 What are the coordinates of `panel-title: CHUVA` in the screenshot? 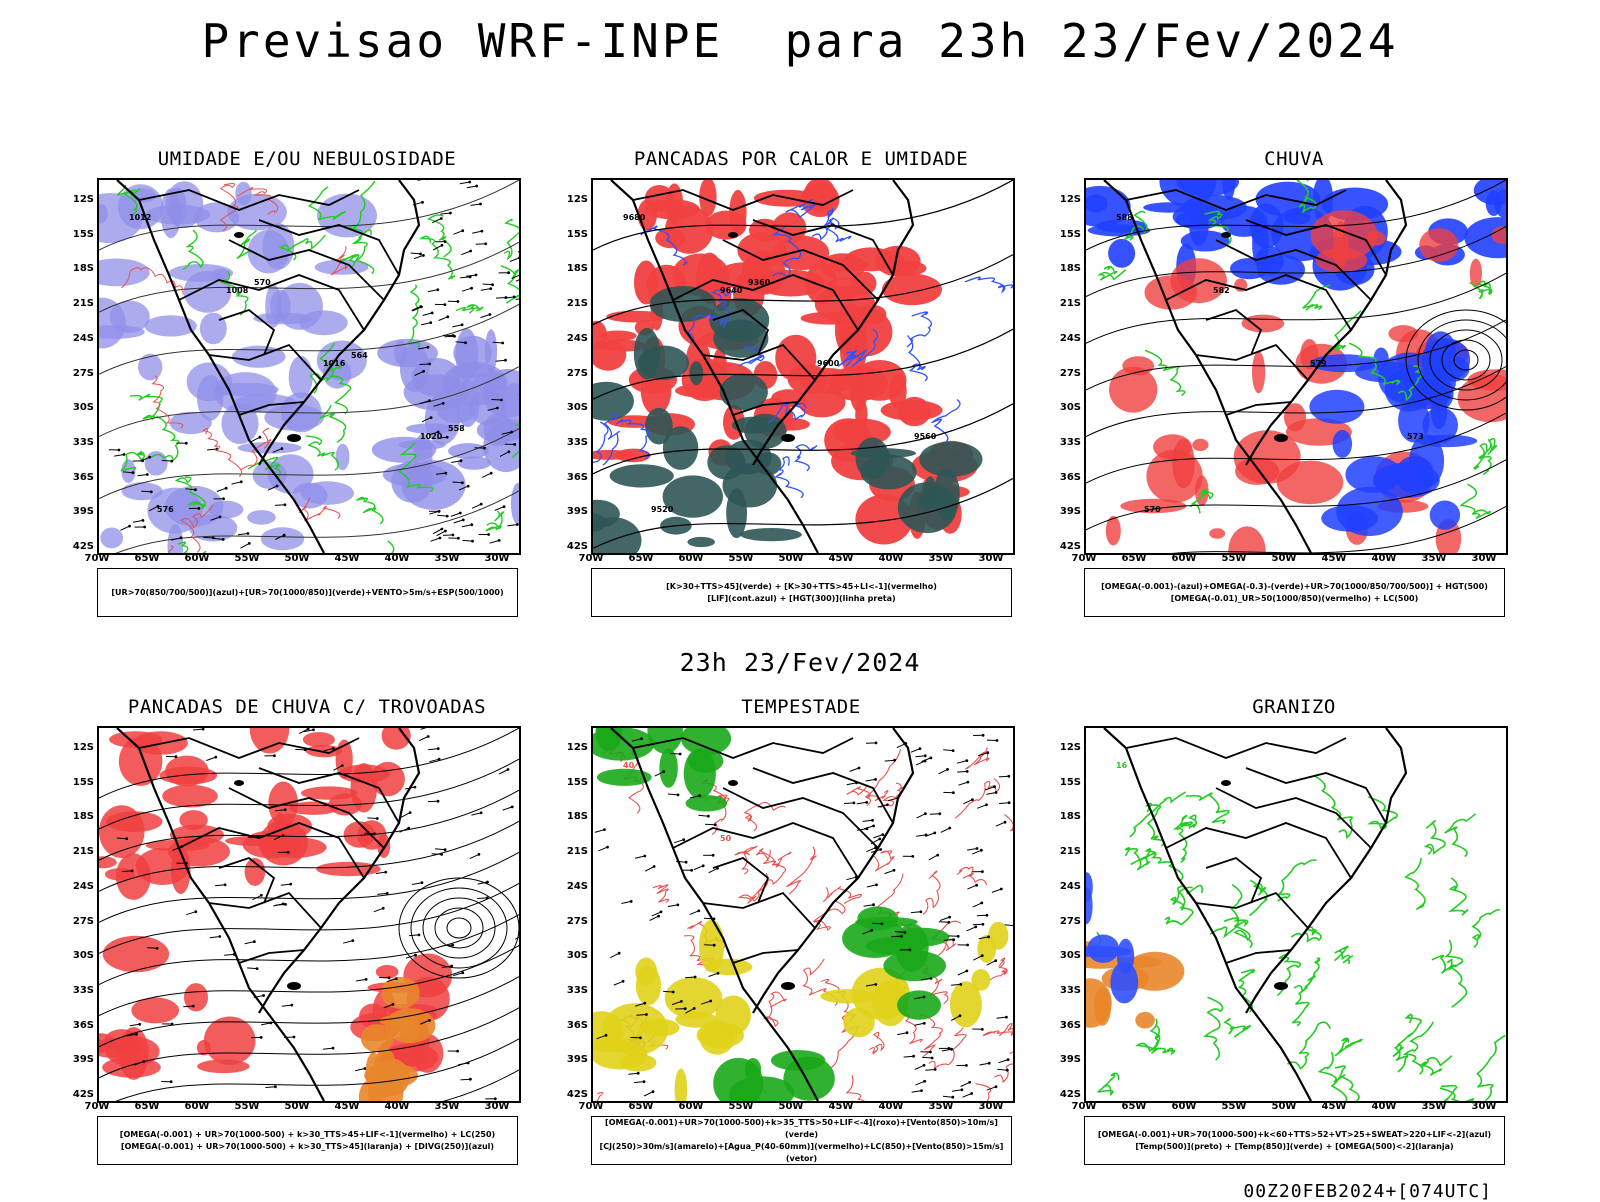 It's located at (1294, 159).